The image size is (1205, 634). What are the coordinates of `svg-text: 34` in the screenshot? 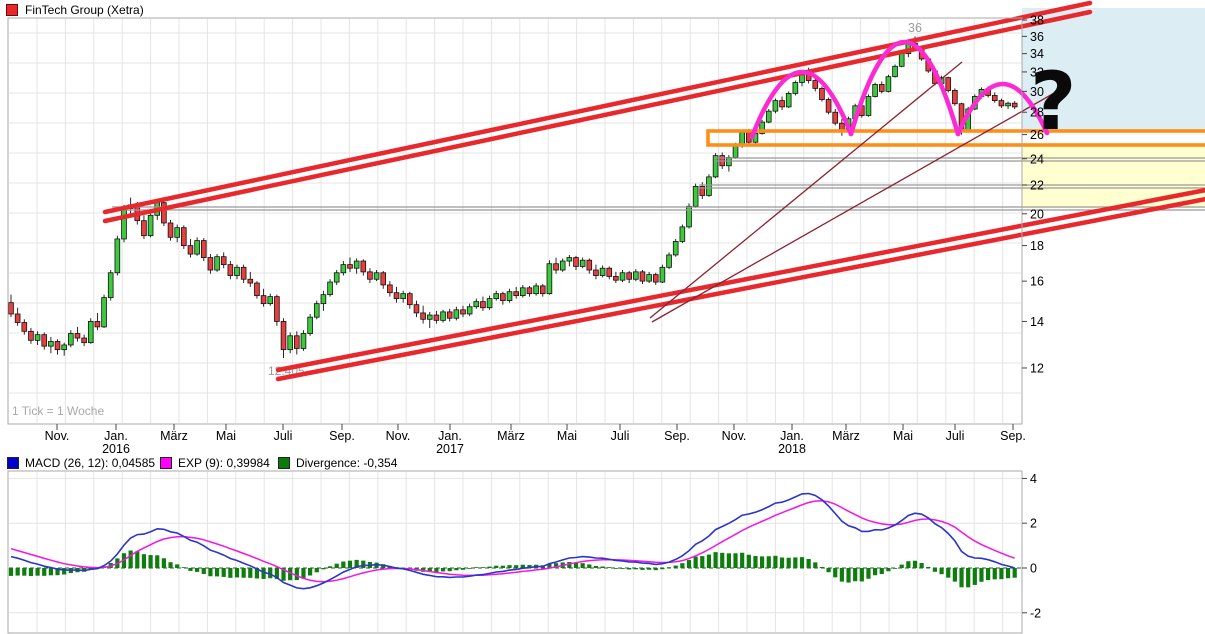 It's located at (1037, 54).